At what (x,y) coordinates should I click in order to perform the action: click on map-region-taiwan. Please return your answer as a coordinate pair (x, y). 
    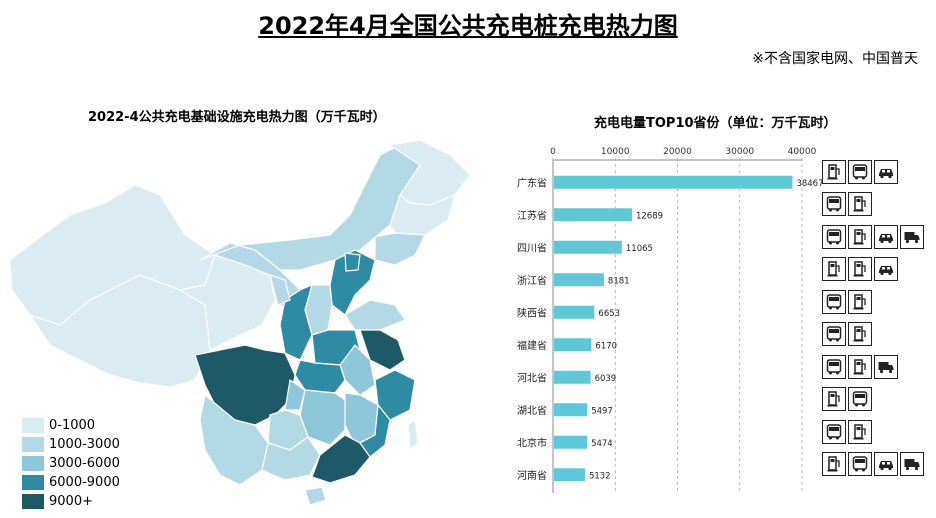
    Looking at the image, I should click on (413, 435).